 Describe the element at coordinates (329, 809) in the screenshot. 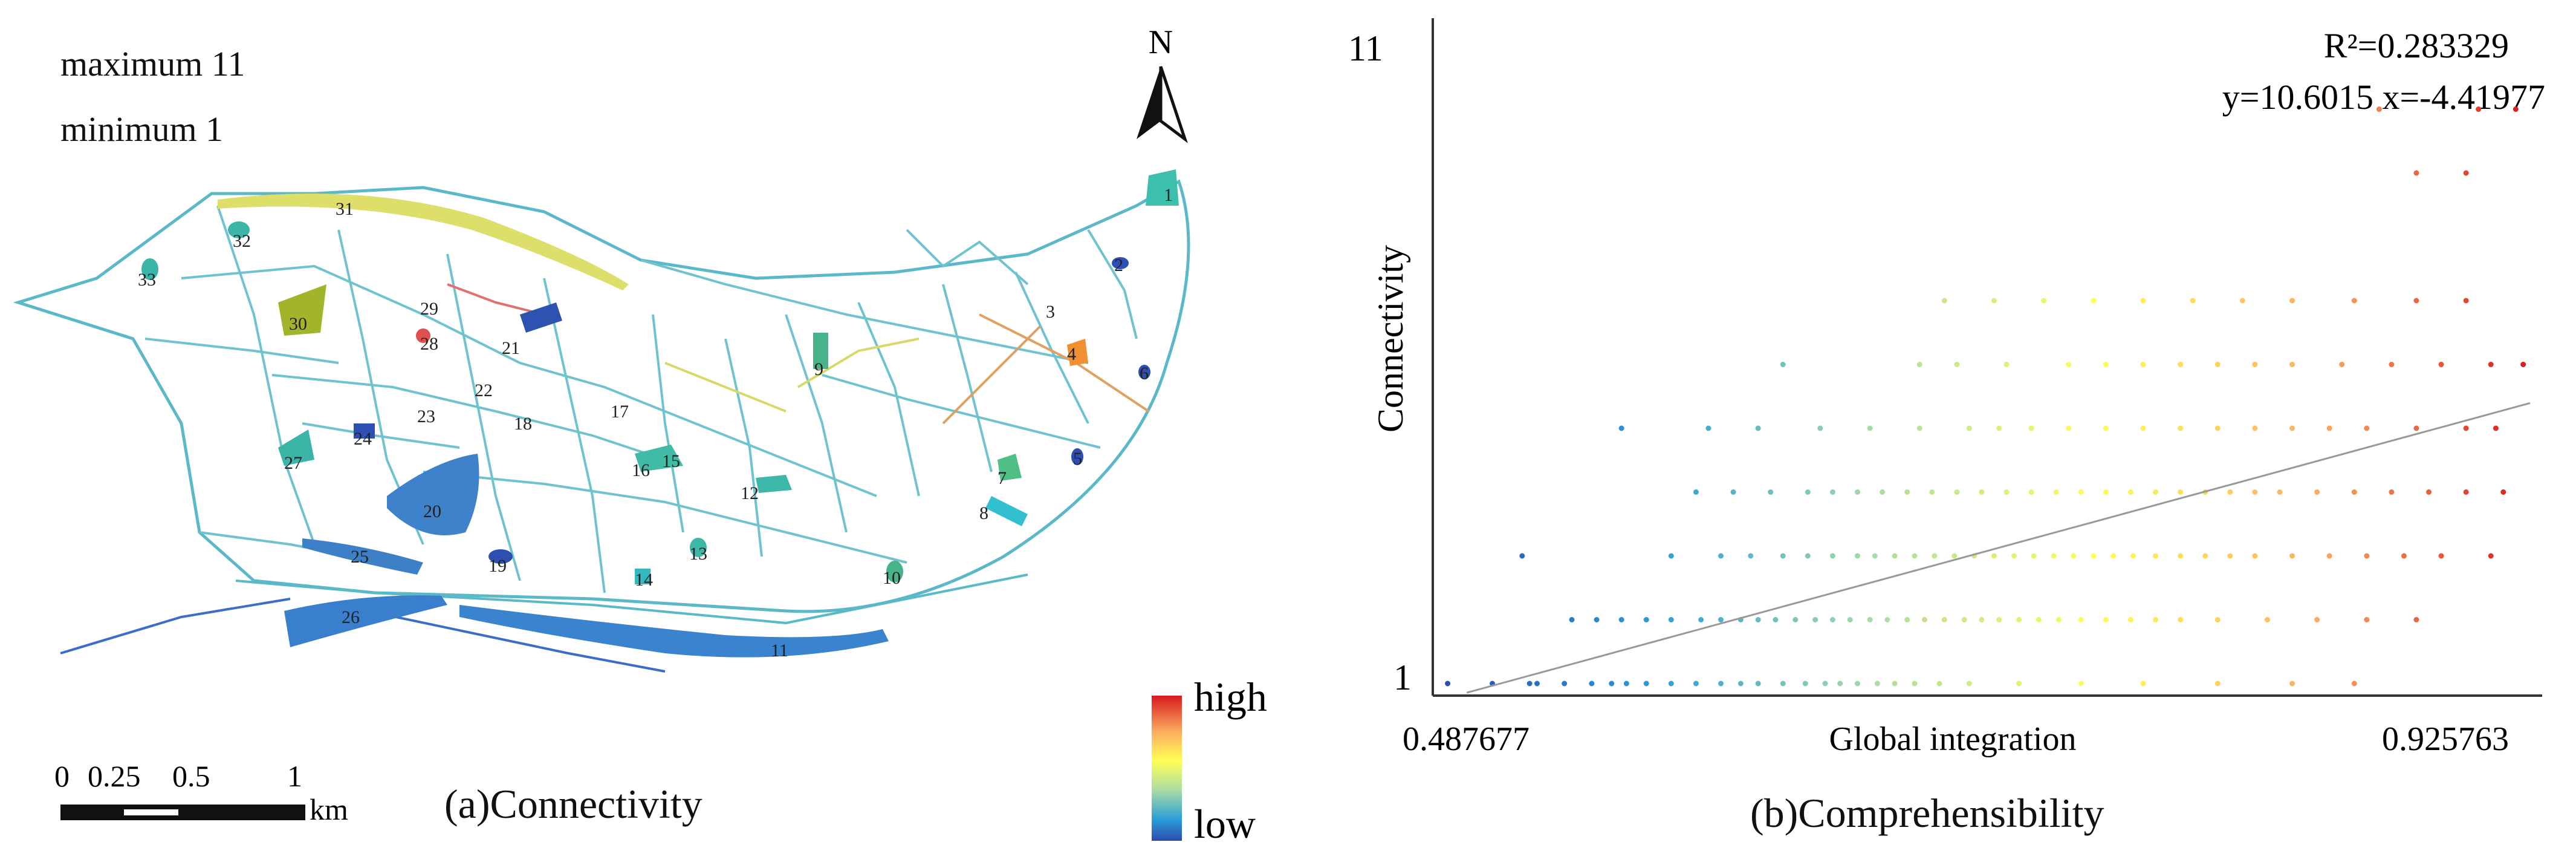

I see `scale-unit: km` at that location.